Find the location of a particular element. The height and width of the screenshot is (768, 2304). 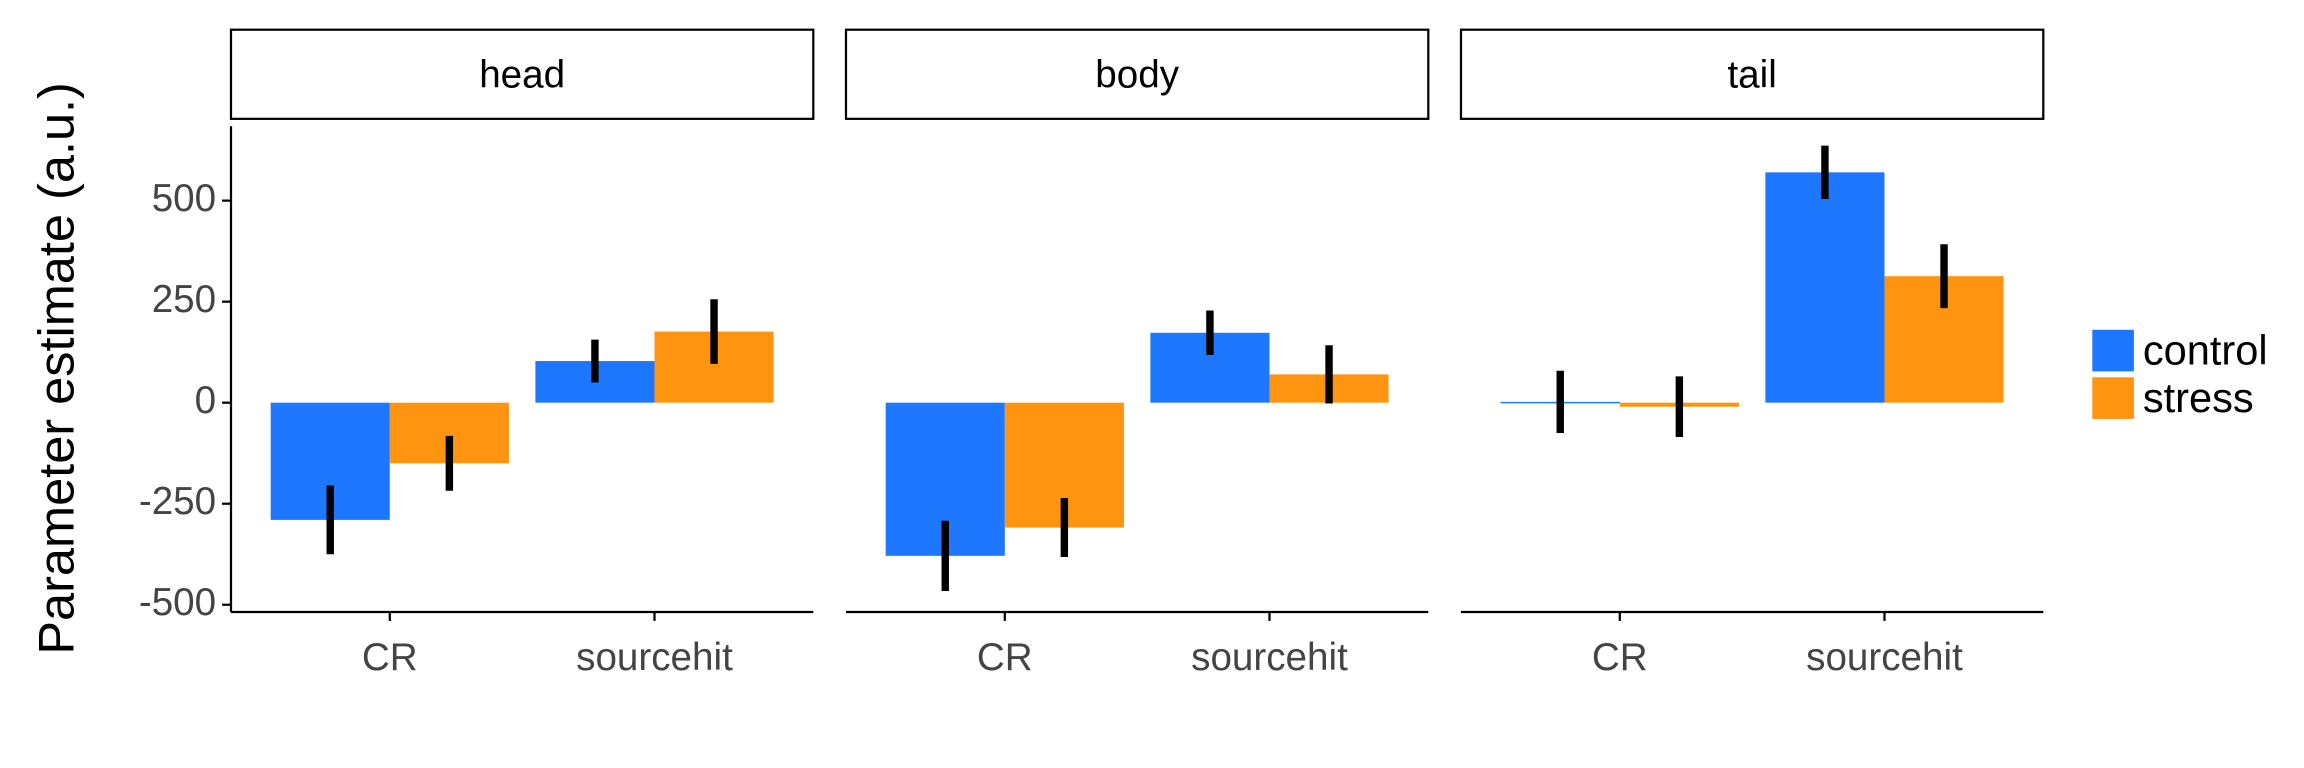

strip-label: body is located at coordinates (1137, 74).